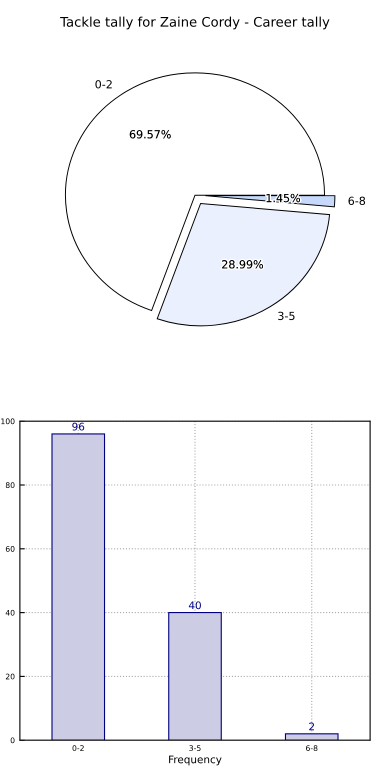 The height and width of the screenshot is (780, 390). Describe the element at coordinates (195, 761) in the screenshot. I see `x-axis-title: Frequency` at that location.